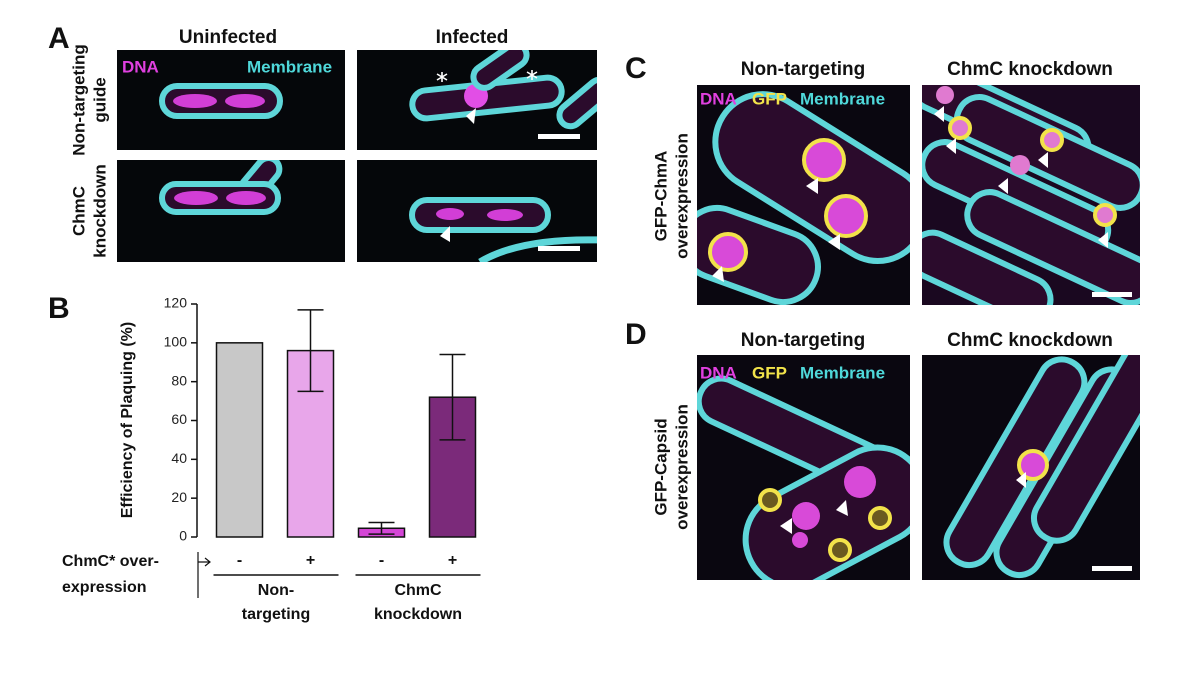  Describe the element at coordinates (660, 466) in the screenshot. I see `row-label: GFP-Capsid` at that location.